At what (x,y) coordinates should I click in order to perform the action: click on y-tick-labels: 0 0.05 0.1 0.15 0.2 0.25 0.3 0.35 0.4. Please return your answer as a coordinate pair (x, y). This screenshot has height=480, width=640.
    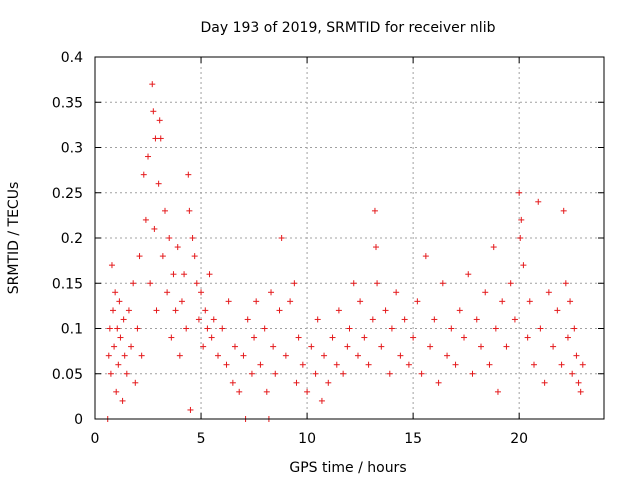
    Looking at the image, I should click on (67, 239).